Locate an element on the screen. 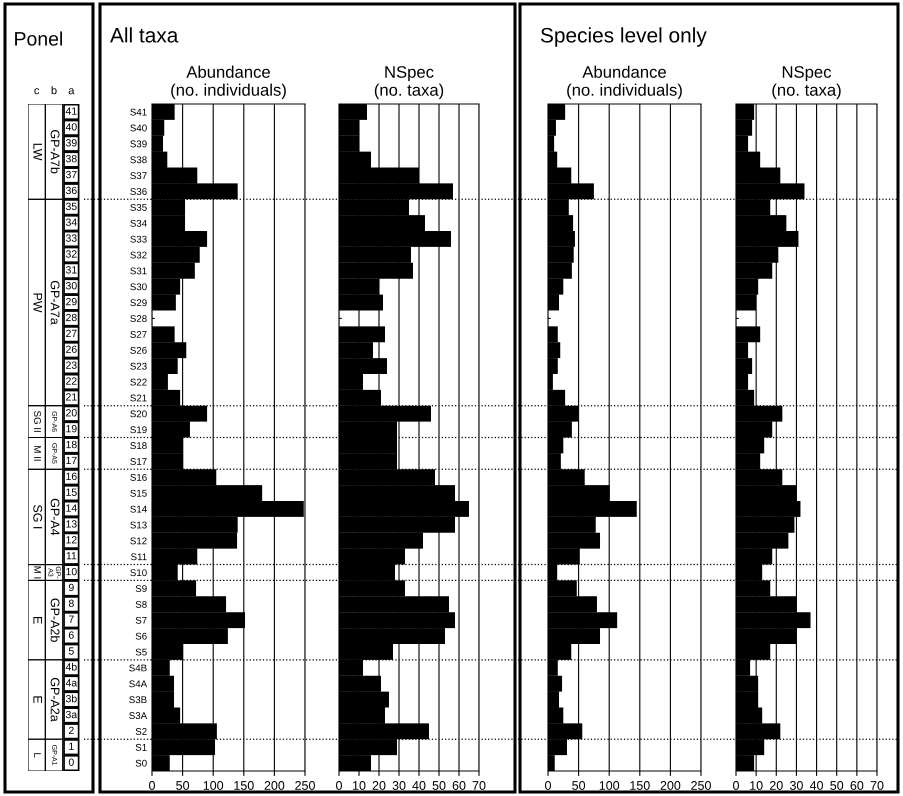  text: GP-A4 is located at coordinates (55, 517).